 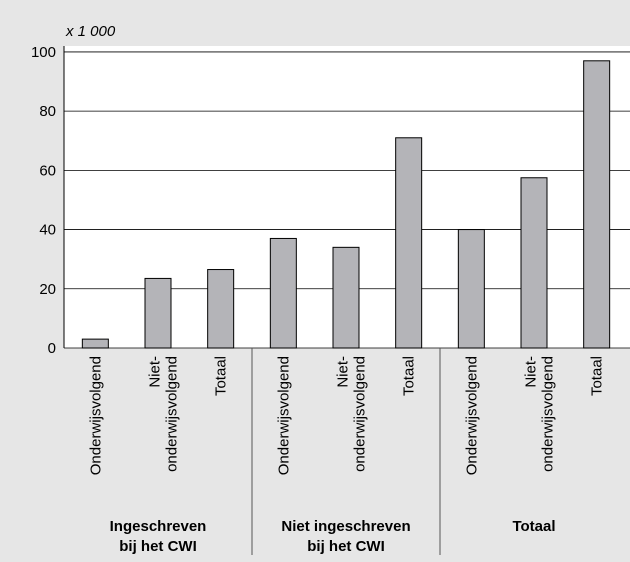 I want to click on y-tick-label: 40, so click(x=47, y=230).